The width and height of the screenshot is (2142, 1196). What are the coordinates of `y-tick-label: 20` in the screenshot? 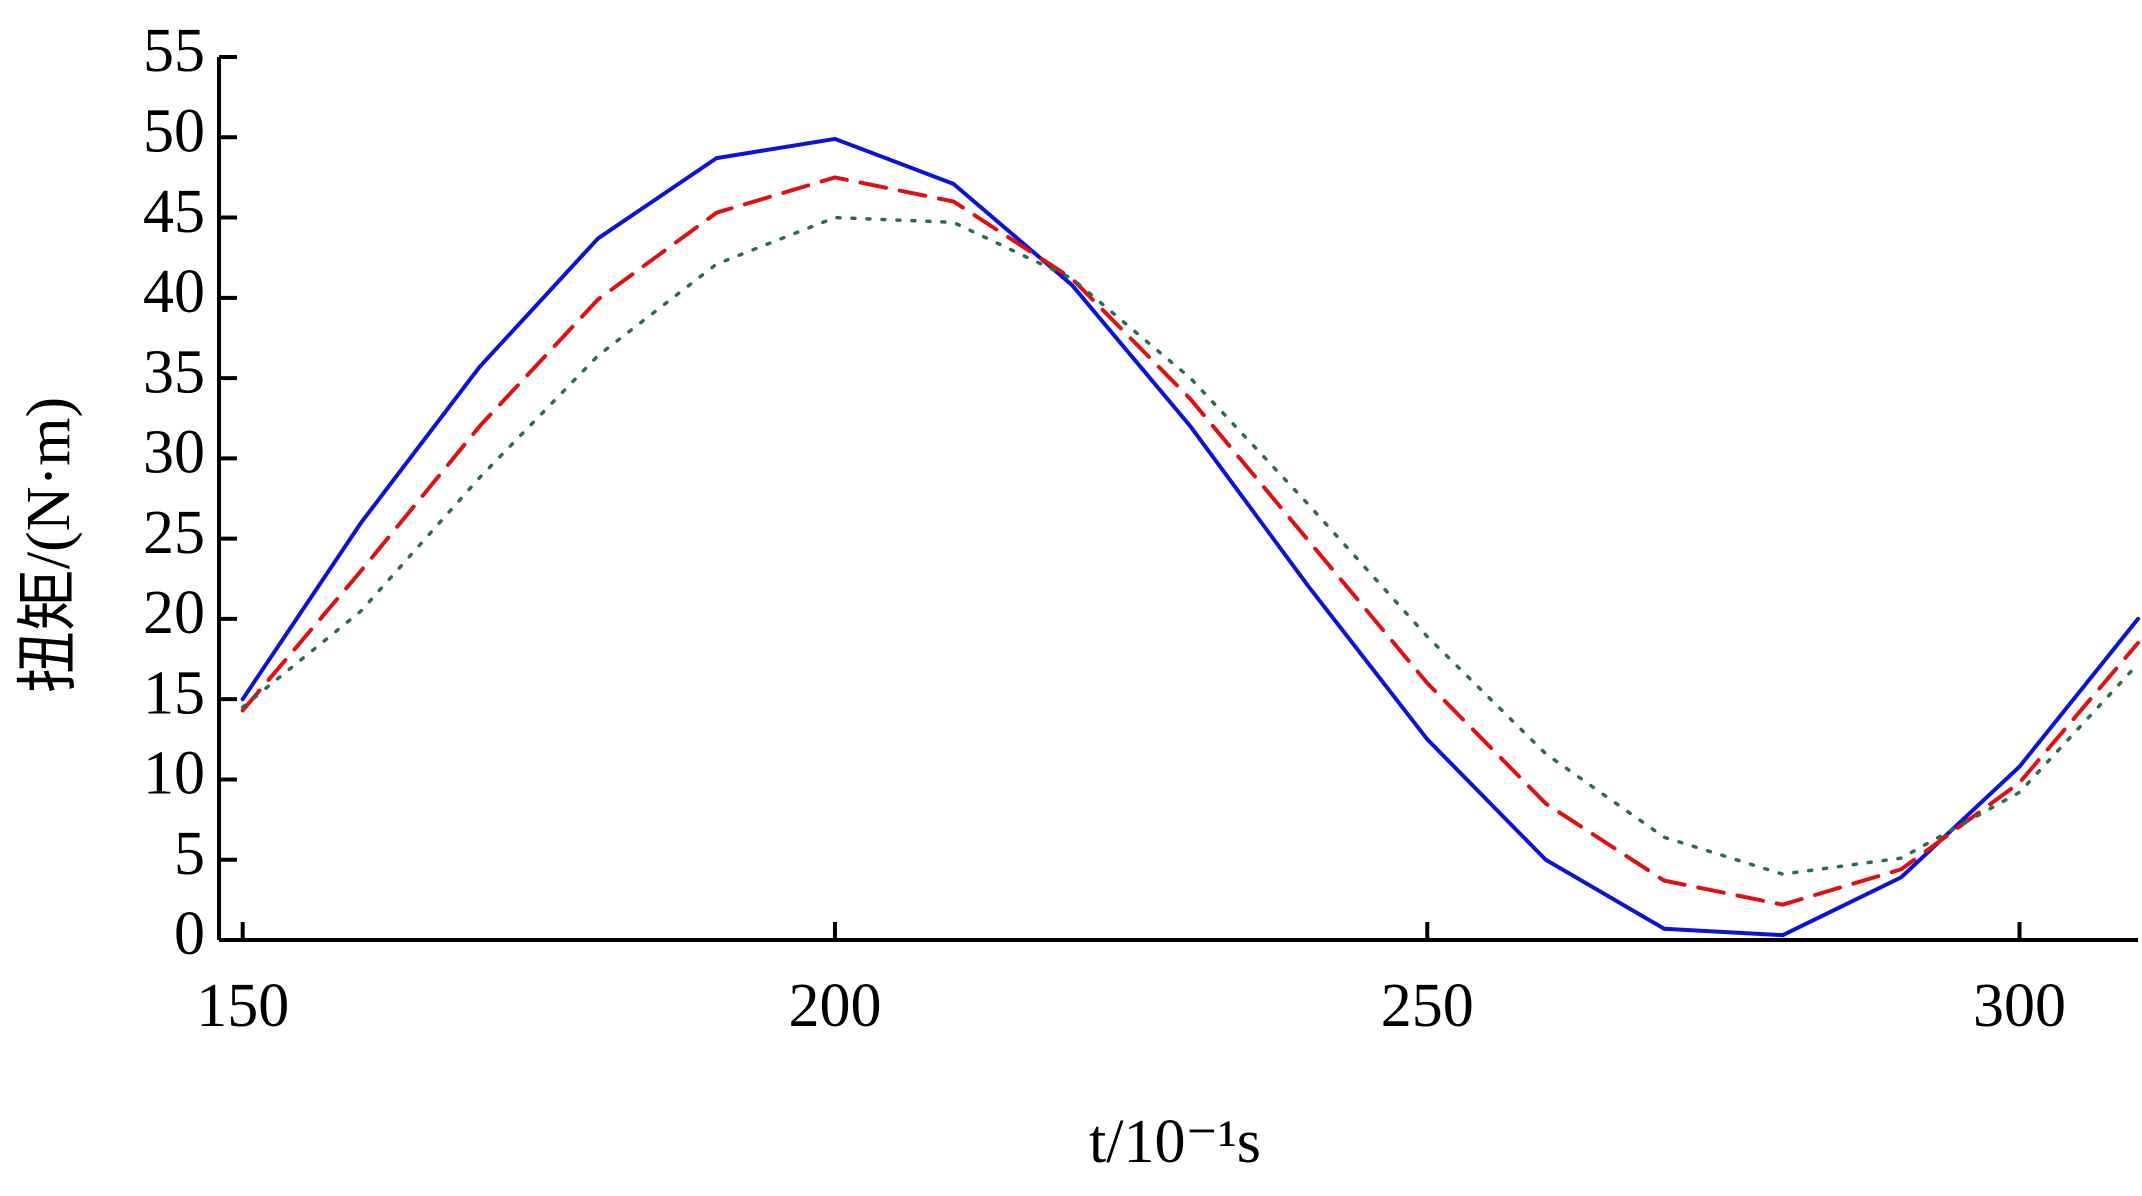 It's located at (174, 613).